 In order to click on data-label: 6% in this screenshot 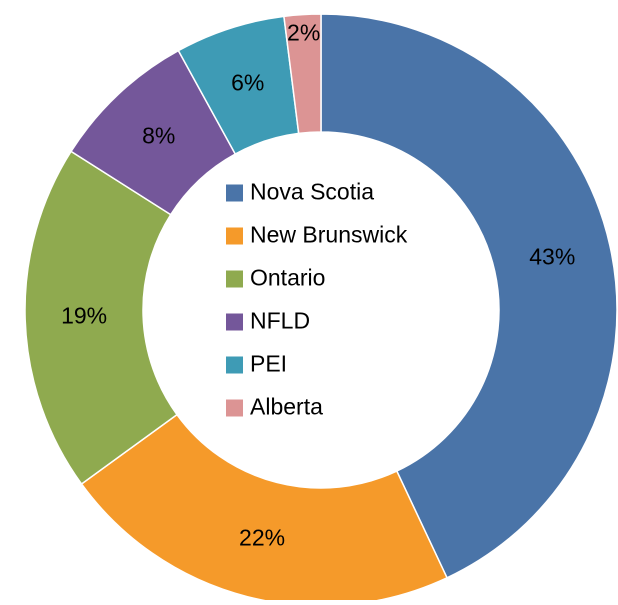, I will do `click(247, 83)`.